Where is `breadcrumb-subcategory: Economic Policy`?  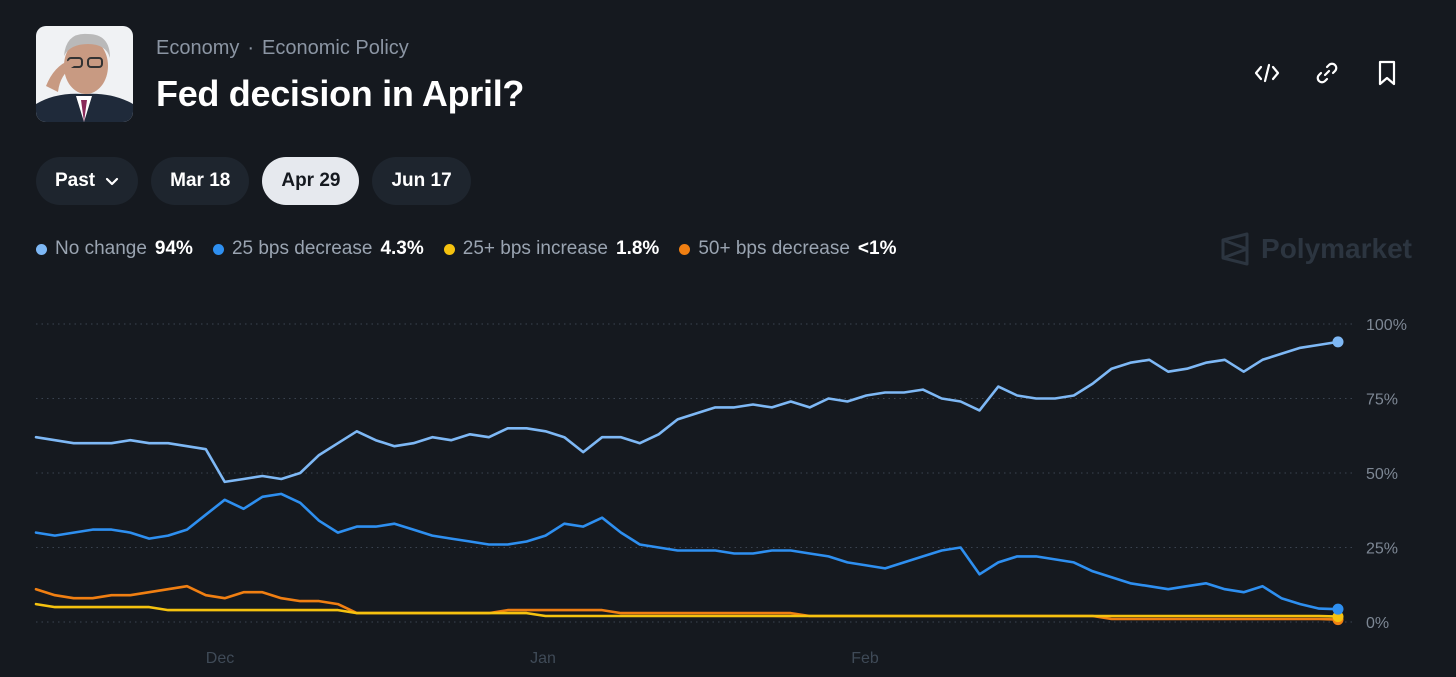 breadcrumb-subcategory: Economic Policy is located at coordinates (335, 48).